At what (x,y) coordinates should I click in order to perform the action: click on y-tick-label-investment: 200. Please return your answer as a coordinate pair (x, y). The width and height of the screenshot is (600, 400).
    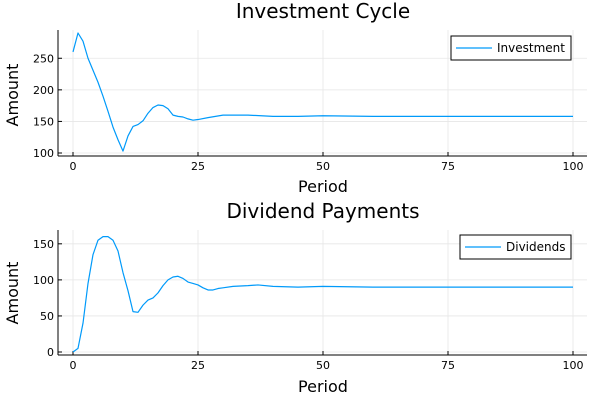
    Looking at the image, I should click on (43, 90).